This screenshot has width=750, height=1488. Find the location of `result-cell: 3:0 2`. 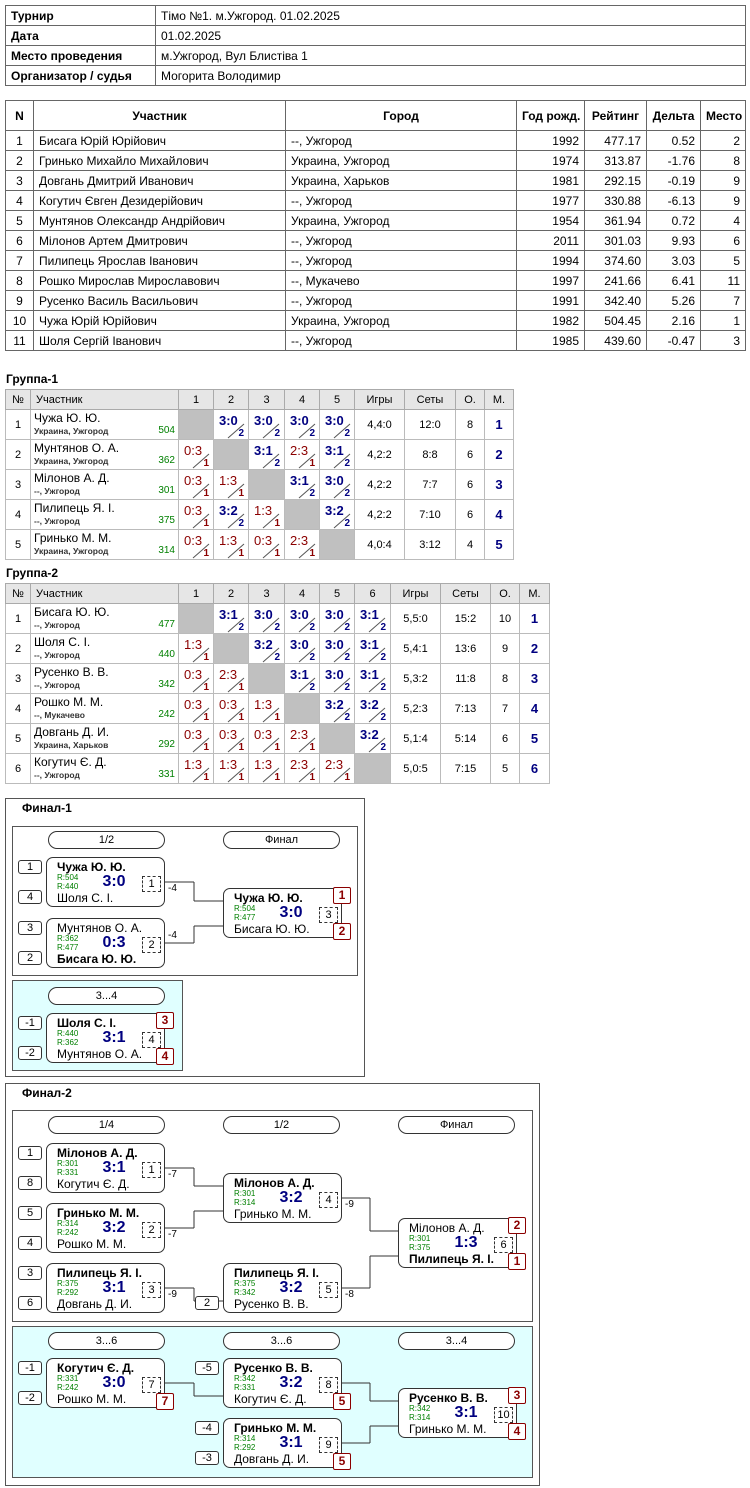

result-cell: 3:0 2 is located at coordinates (337, 648).